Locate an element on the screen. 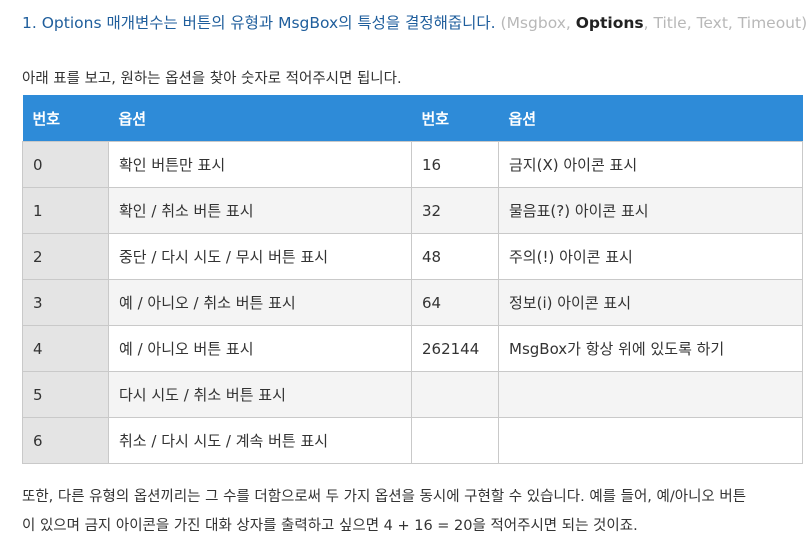 The image size is (810, 542). cell-number: 2 is located at coordinates (65, 256).